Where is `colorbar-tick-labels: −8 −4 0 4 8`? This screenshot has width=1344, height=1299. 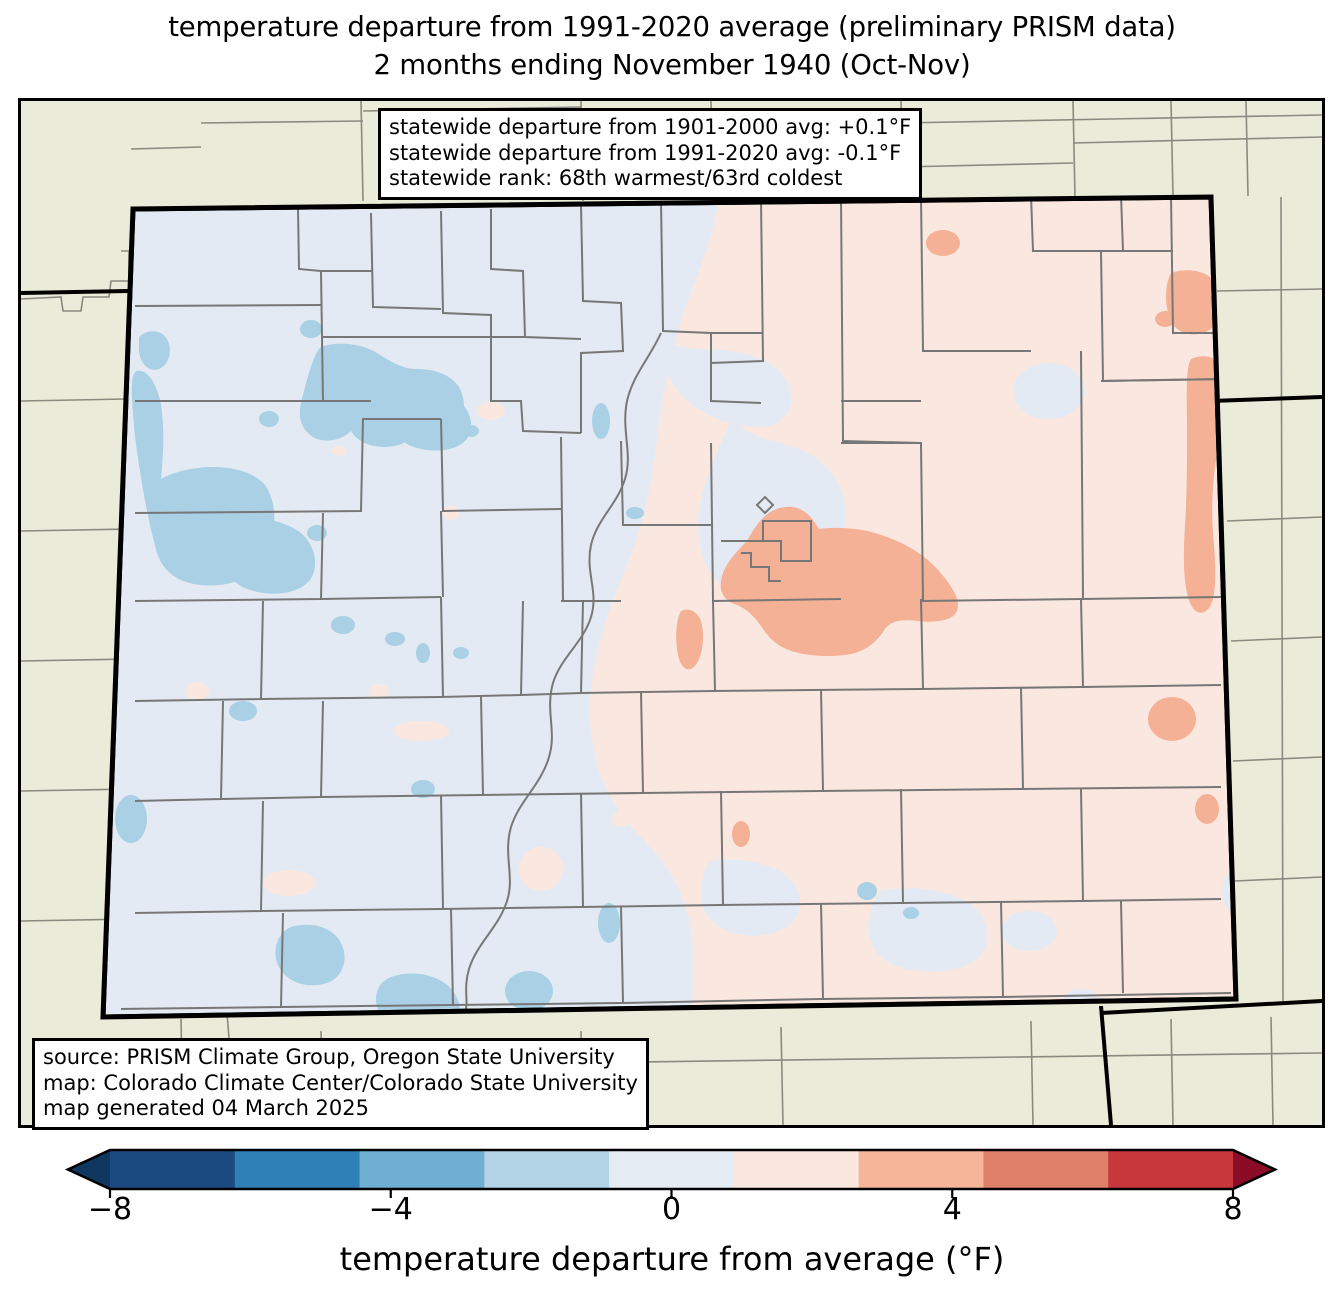
colorbar-tick-labels: −8 −4 0 4 8 is located at coordinates (672, 1214).